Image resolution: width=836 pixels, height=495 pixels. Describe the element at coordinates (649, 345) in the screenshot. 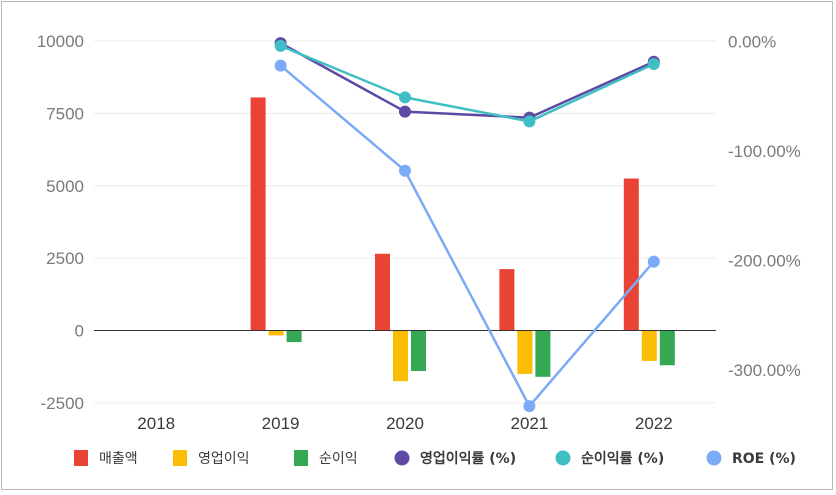

I see `bar-영업이익-2022` at that location.